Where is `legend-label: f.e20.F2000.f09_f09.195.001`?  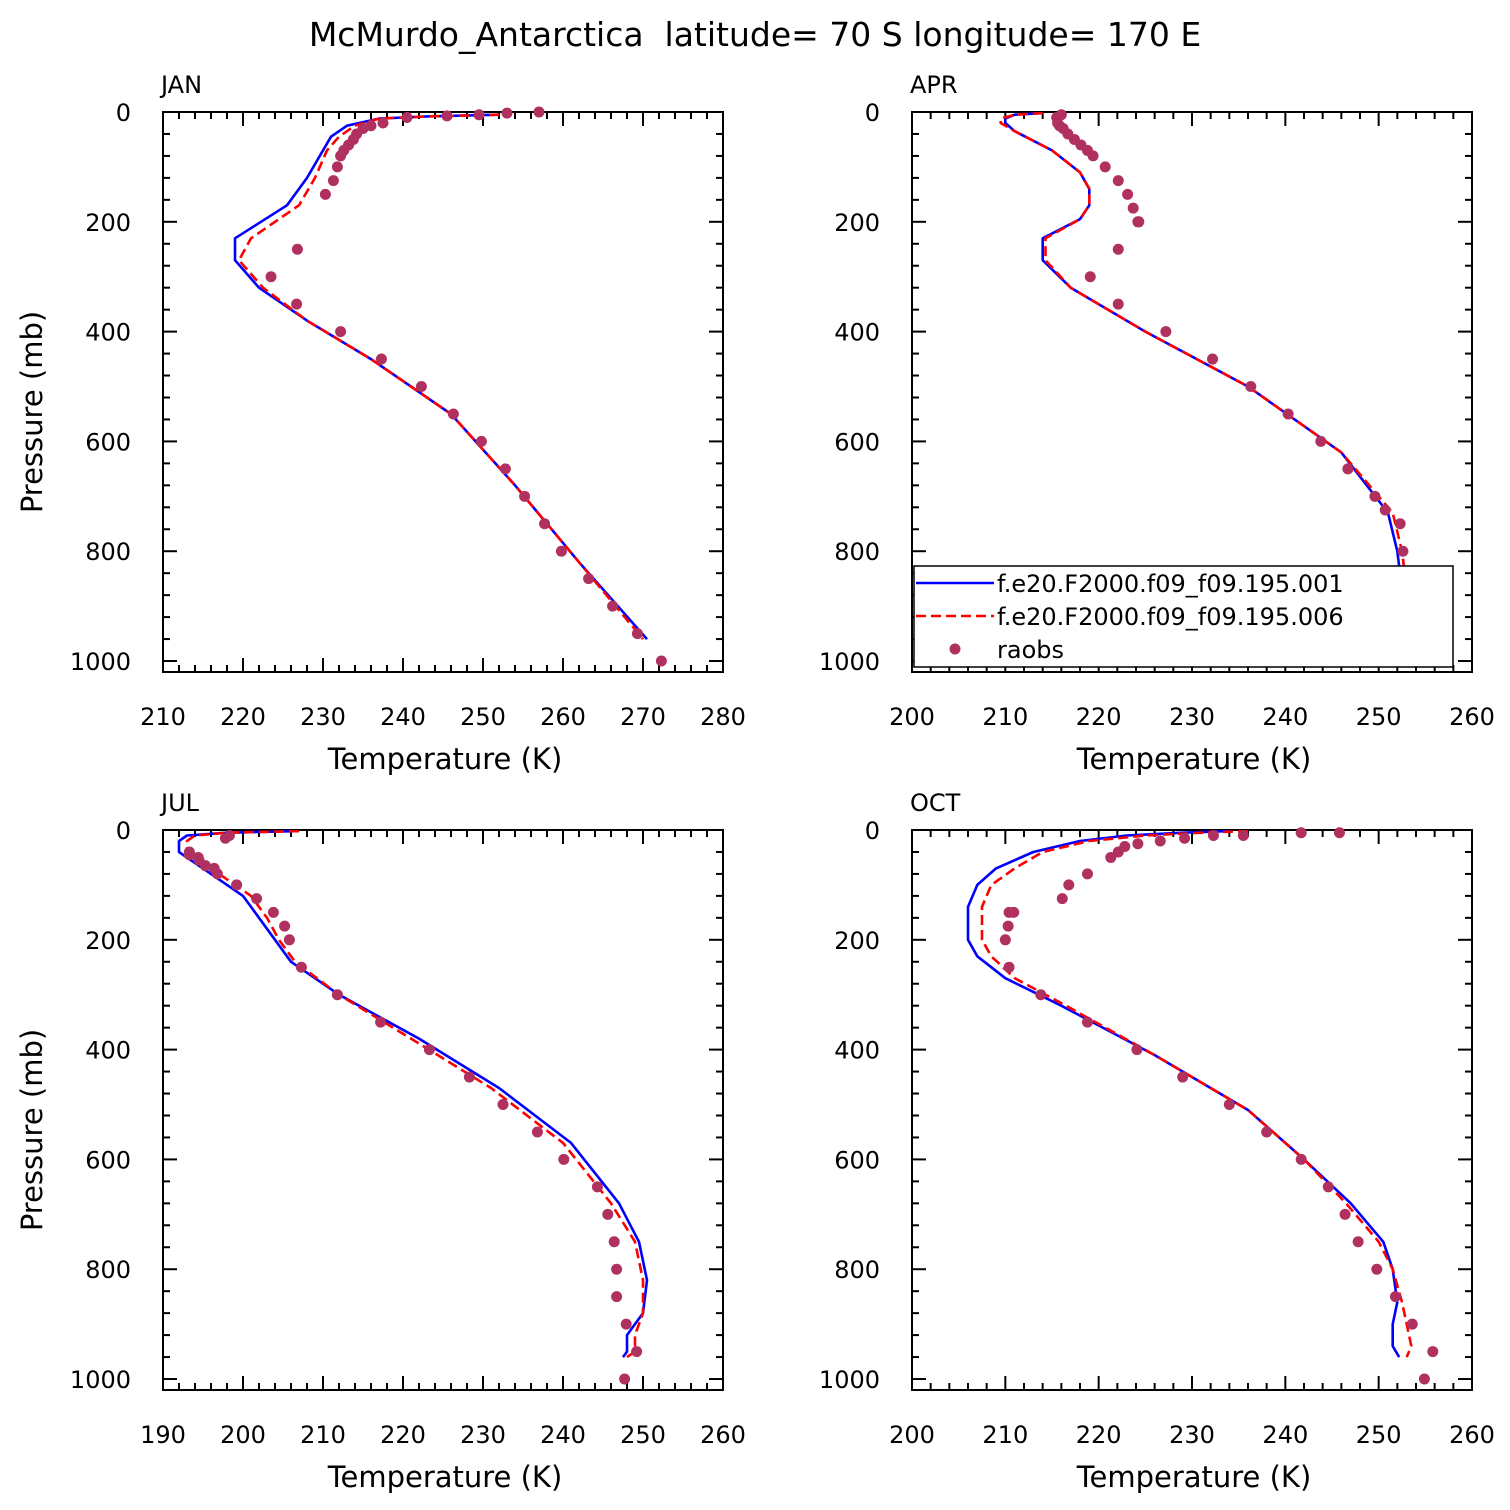 legend-label: f.e20.F2000.f09_f09.195.001 is located at coordinates (1170, 584).